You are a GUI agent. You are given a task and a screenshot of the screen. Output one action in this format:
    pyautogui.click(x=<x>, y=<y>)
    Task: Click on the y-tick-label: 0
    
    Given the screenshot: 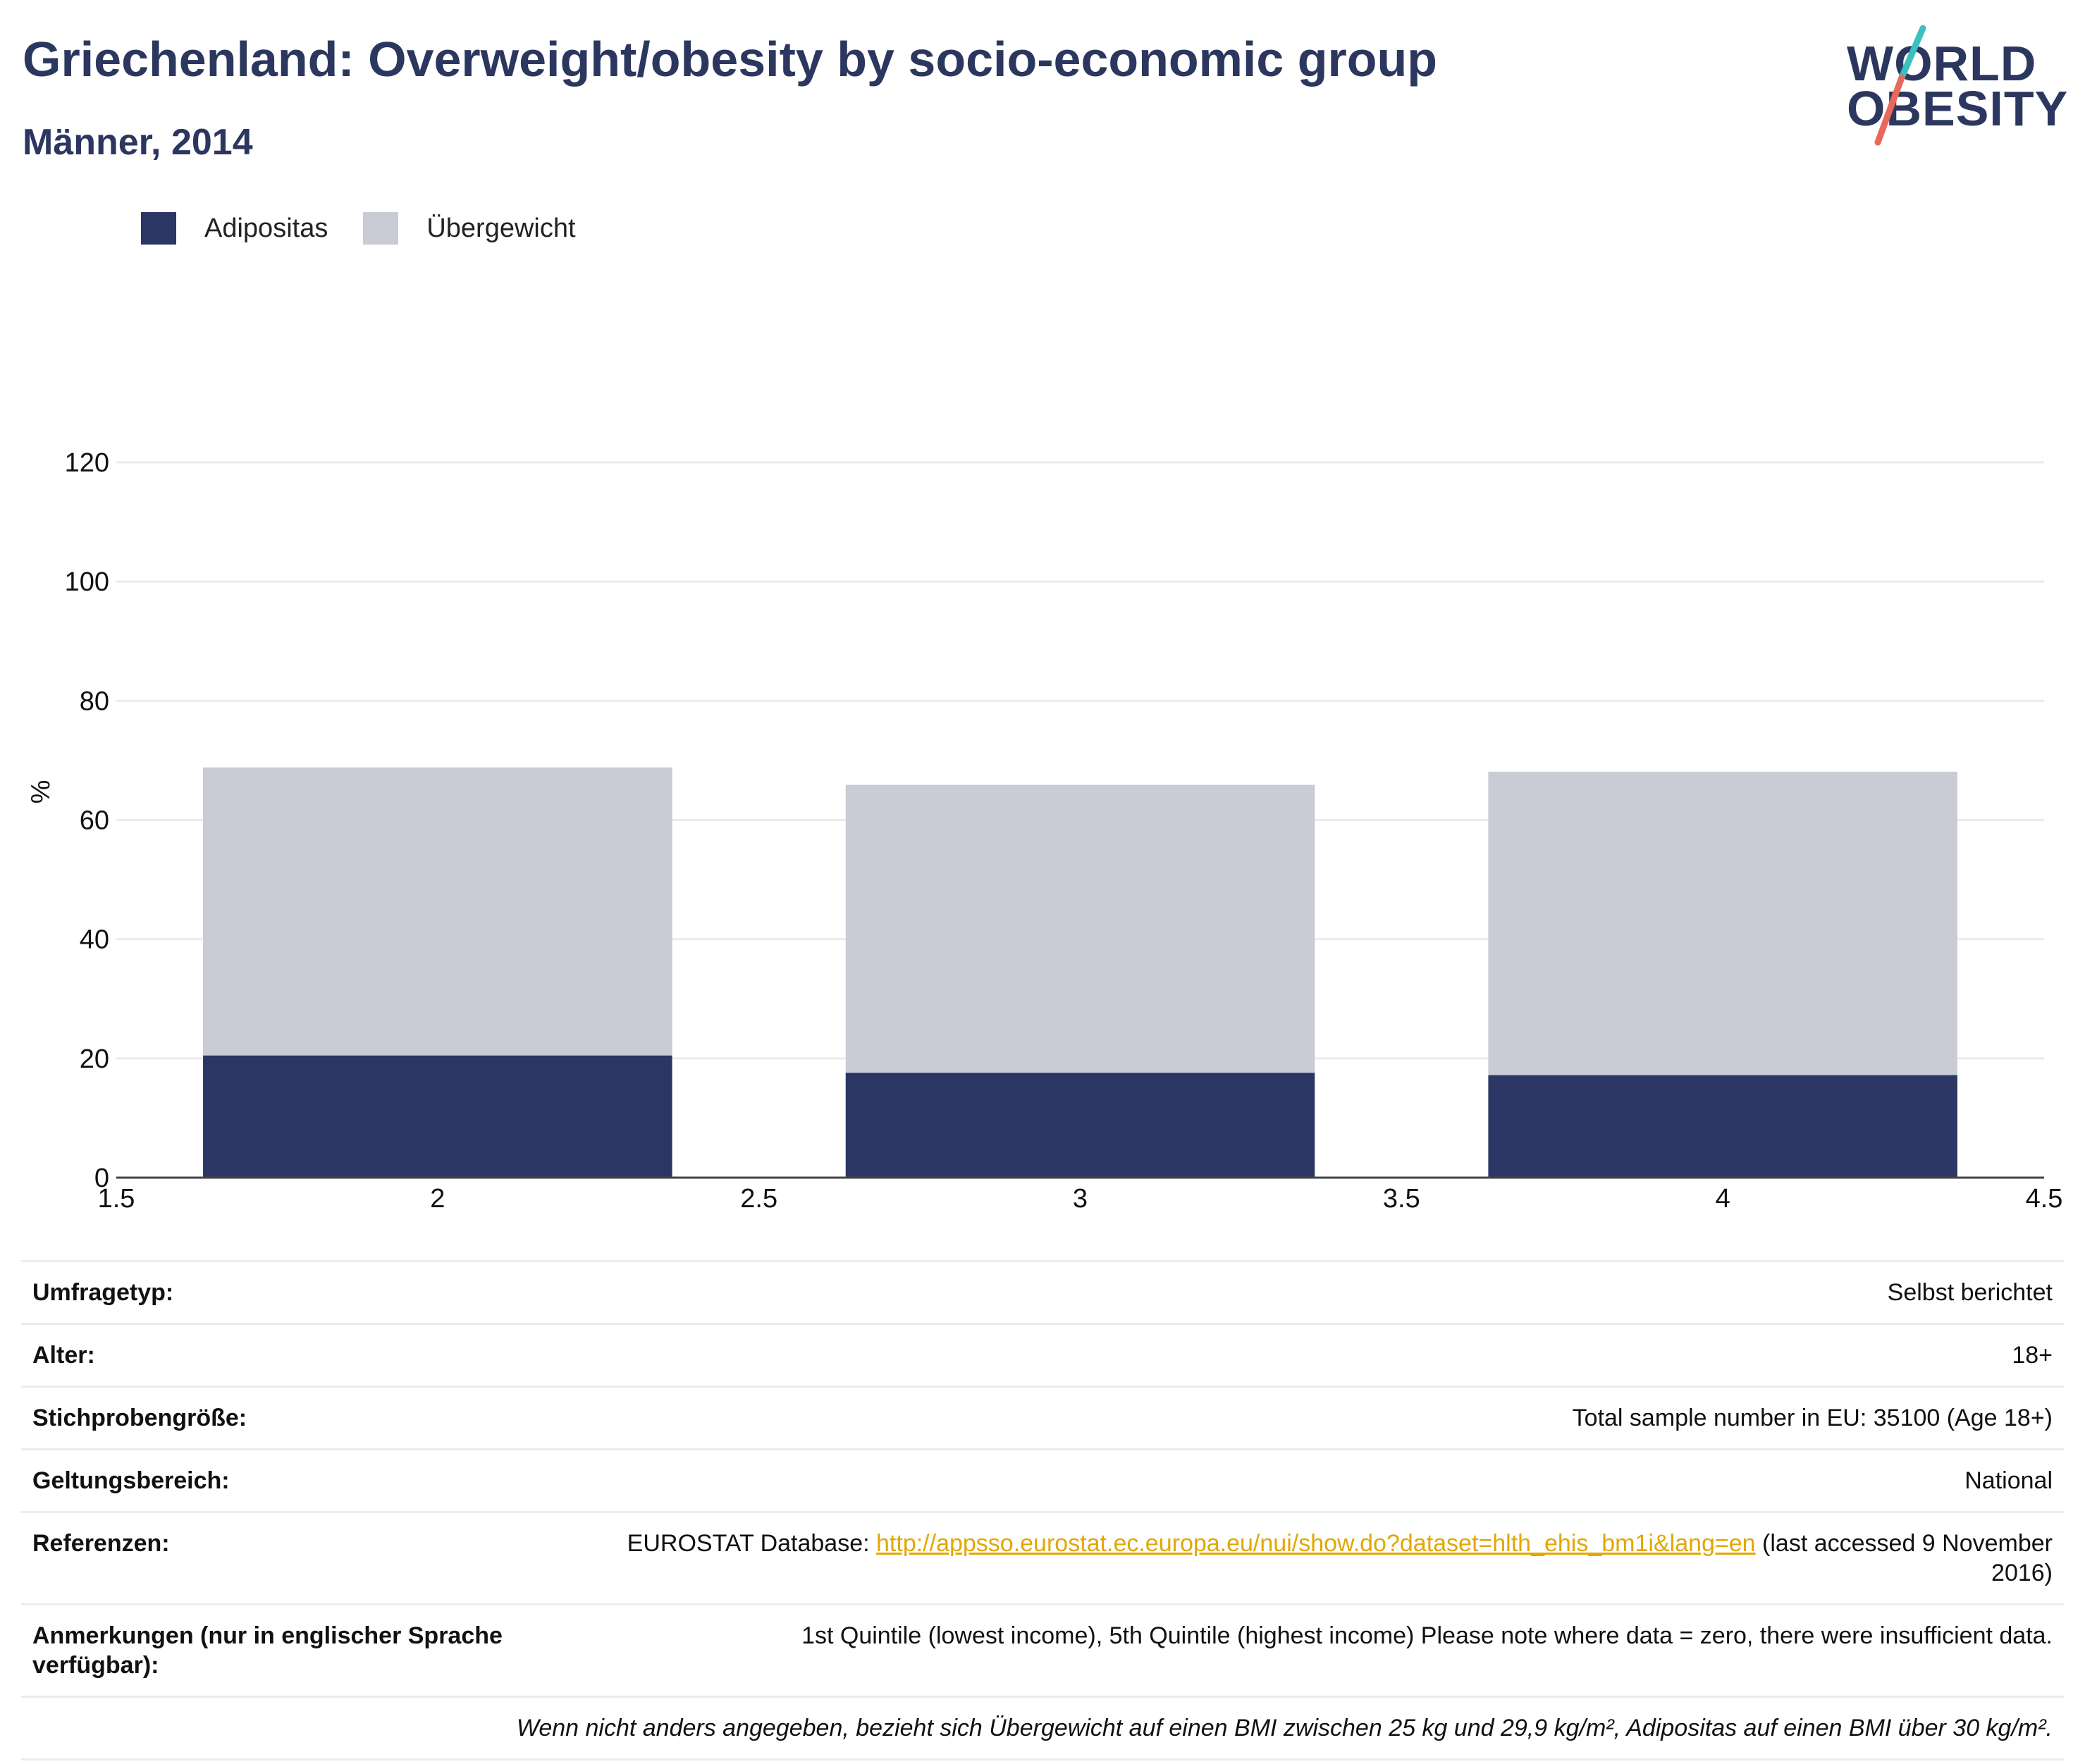 What is the action you would take?
    pyautogui.click(x=101, y=1178)
    